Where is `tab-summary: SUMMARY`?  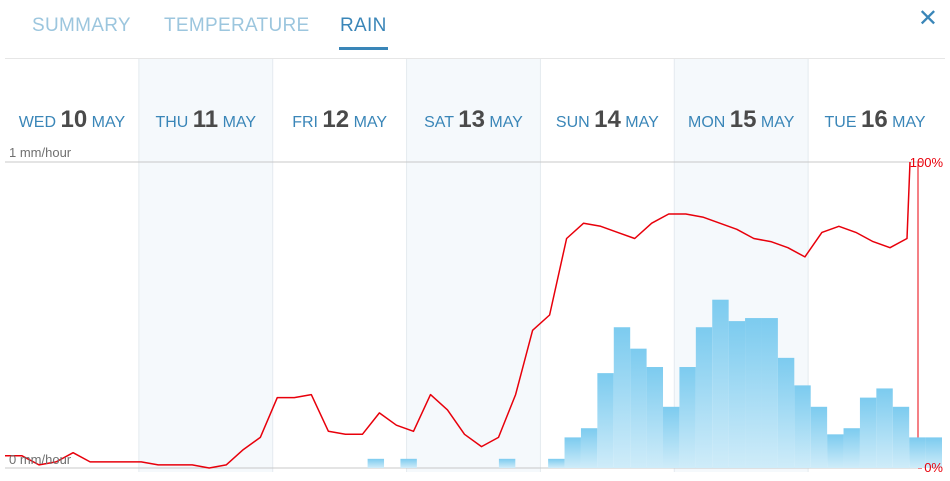
tab-summary: SUMMARY is located at coordinates (81, 25).